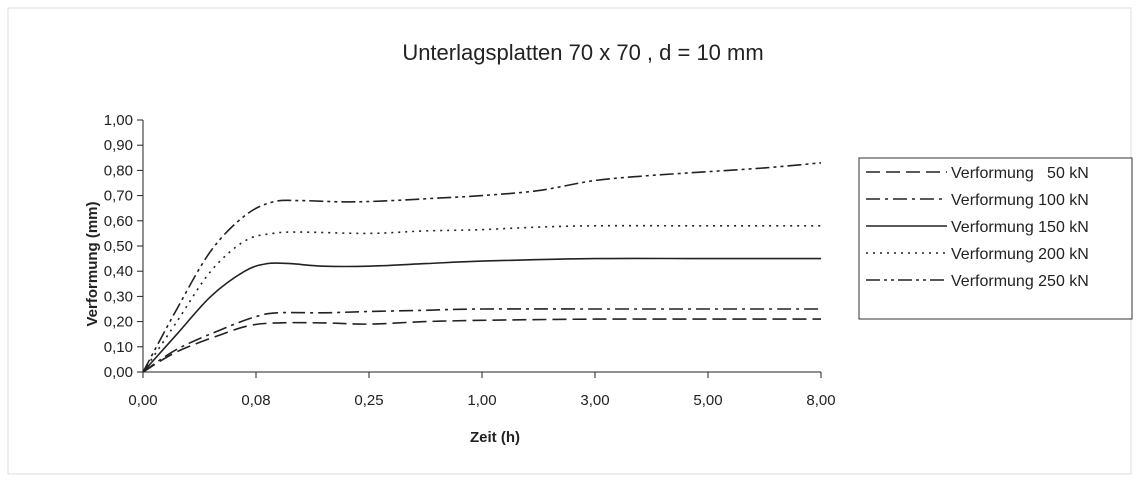 Image resolution: width=1139 pixels, height=487 pixels. What do you see at coordinates (481, 400) in the screenshot?
I see `x-tick-label: 1,00` at bounding box center [481, 400].